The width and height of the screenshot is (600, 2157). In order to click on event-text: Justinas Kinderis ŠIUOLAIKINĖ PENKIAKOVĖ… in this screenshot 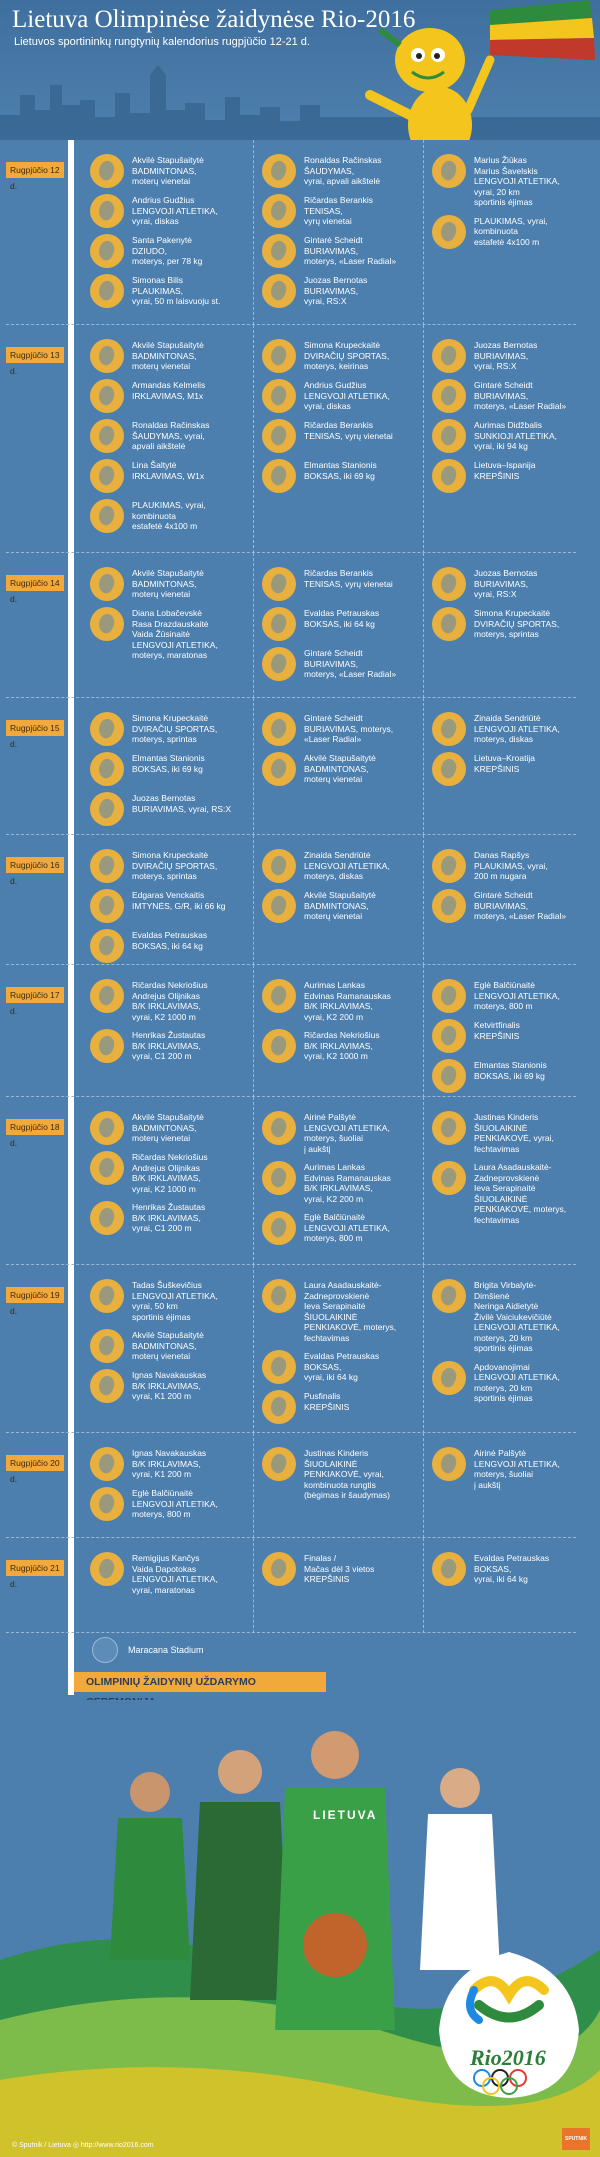, I will do `click(514, 1133)`.